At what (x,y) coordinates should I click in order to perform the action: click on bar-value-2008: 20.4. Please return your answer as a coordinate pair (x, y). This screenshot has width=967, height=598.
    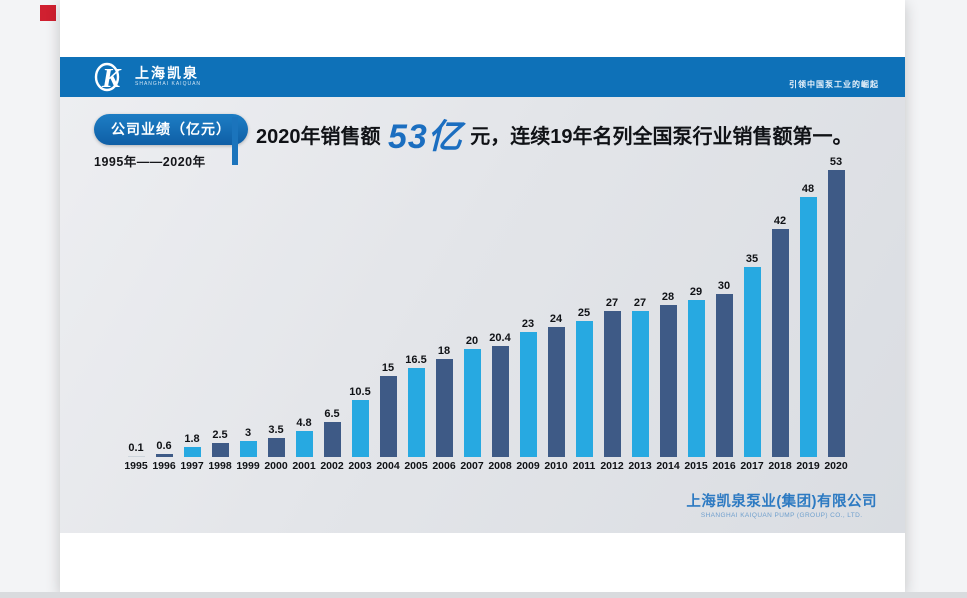
    Looking at the image, I should click on (500, 338).